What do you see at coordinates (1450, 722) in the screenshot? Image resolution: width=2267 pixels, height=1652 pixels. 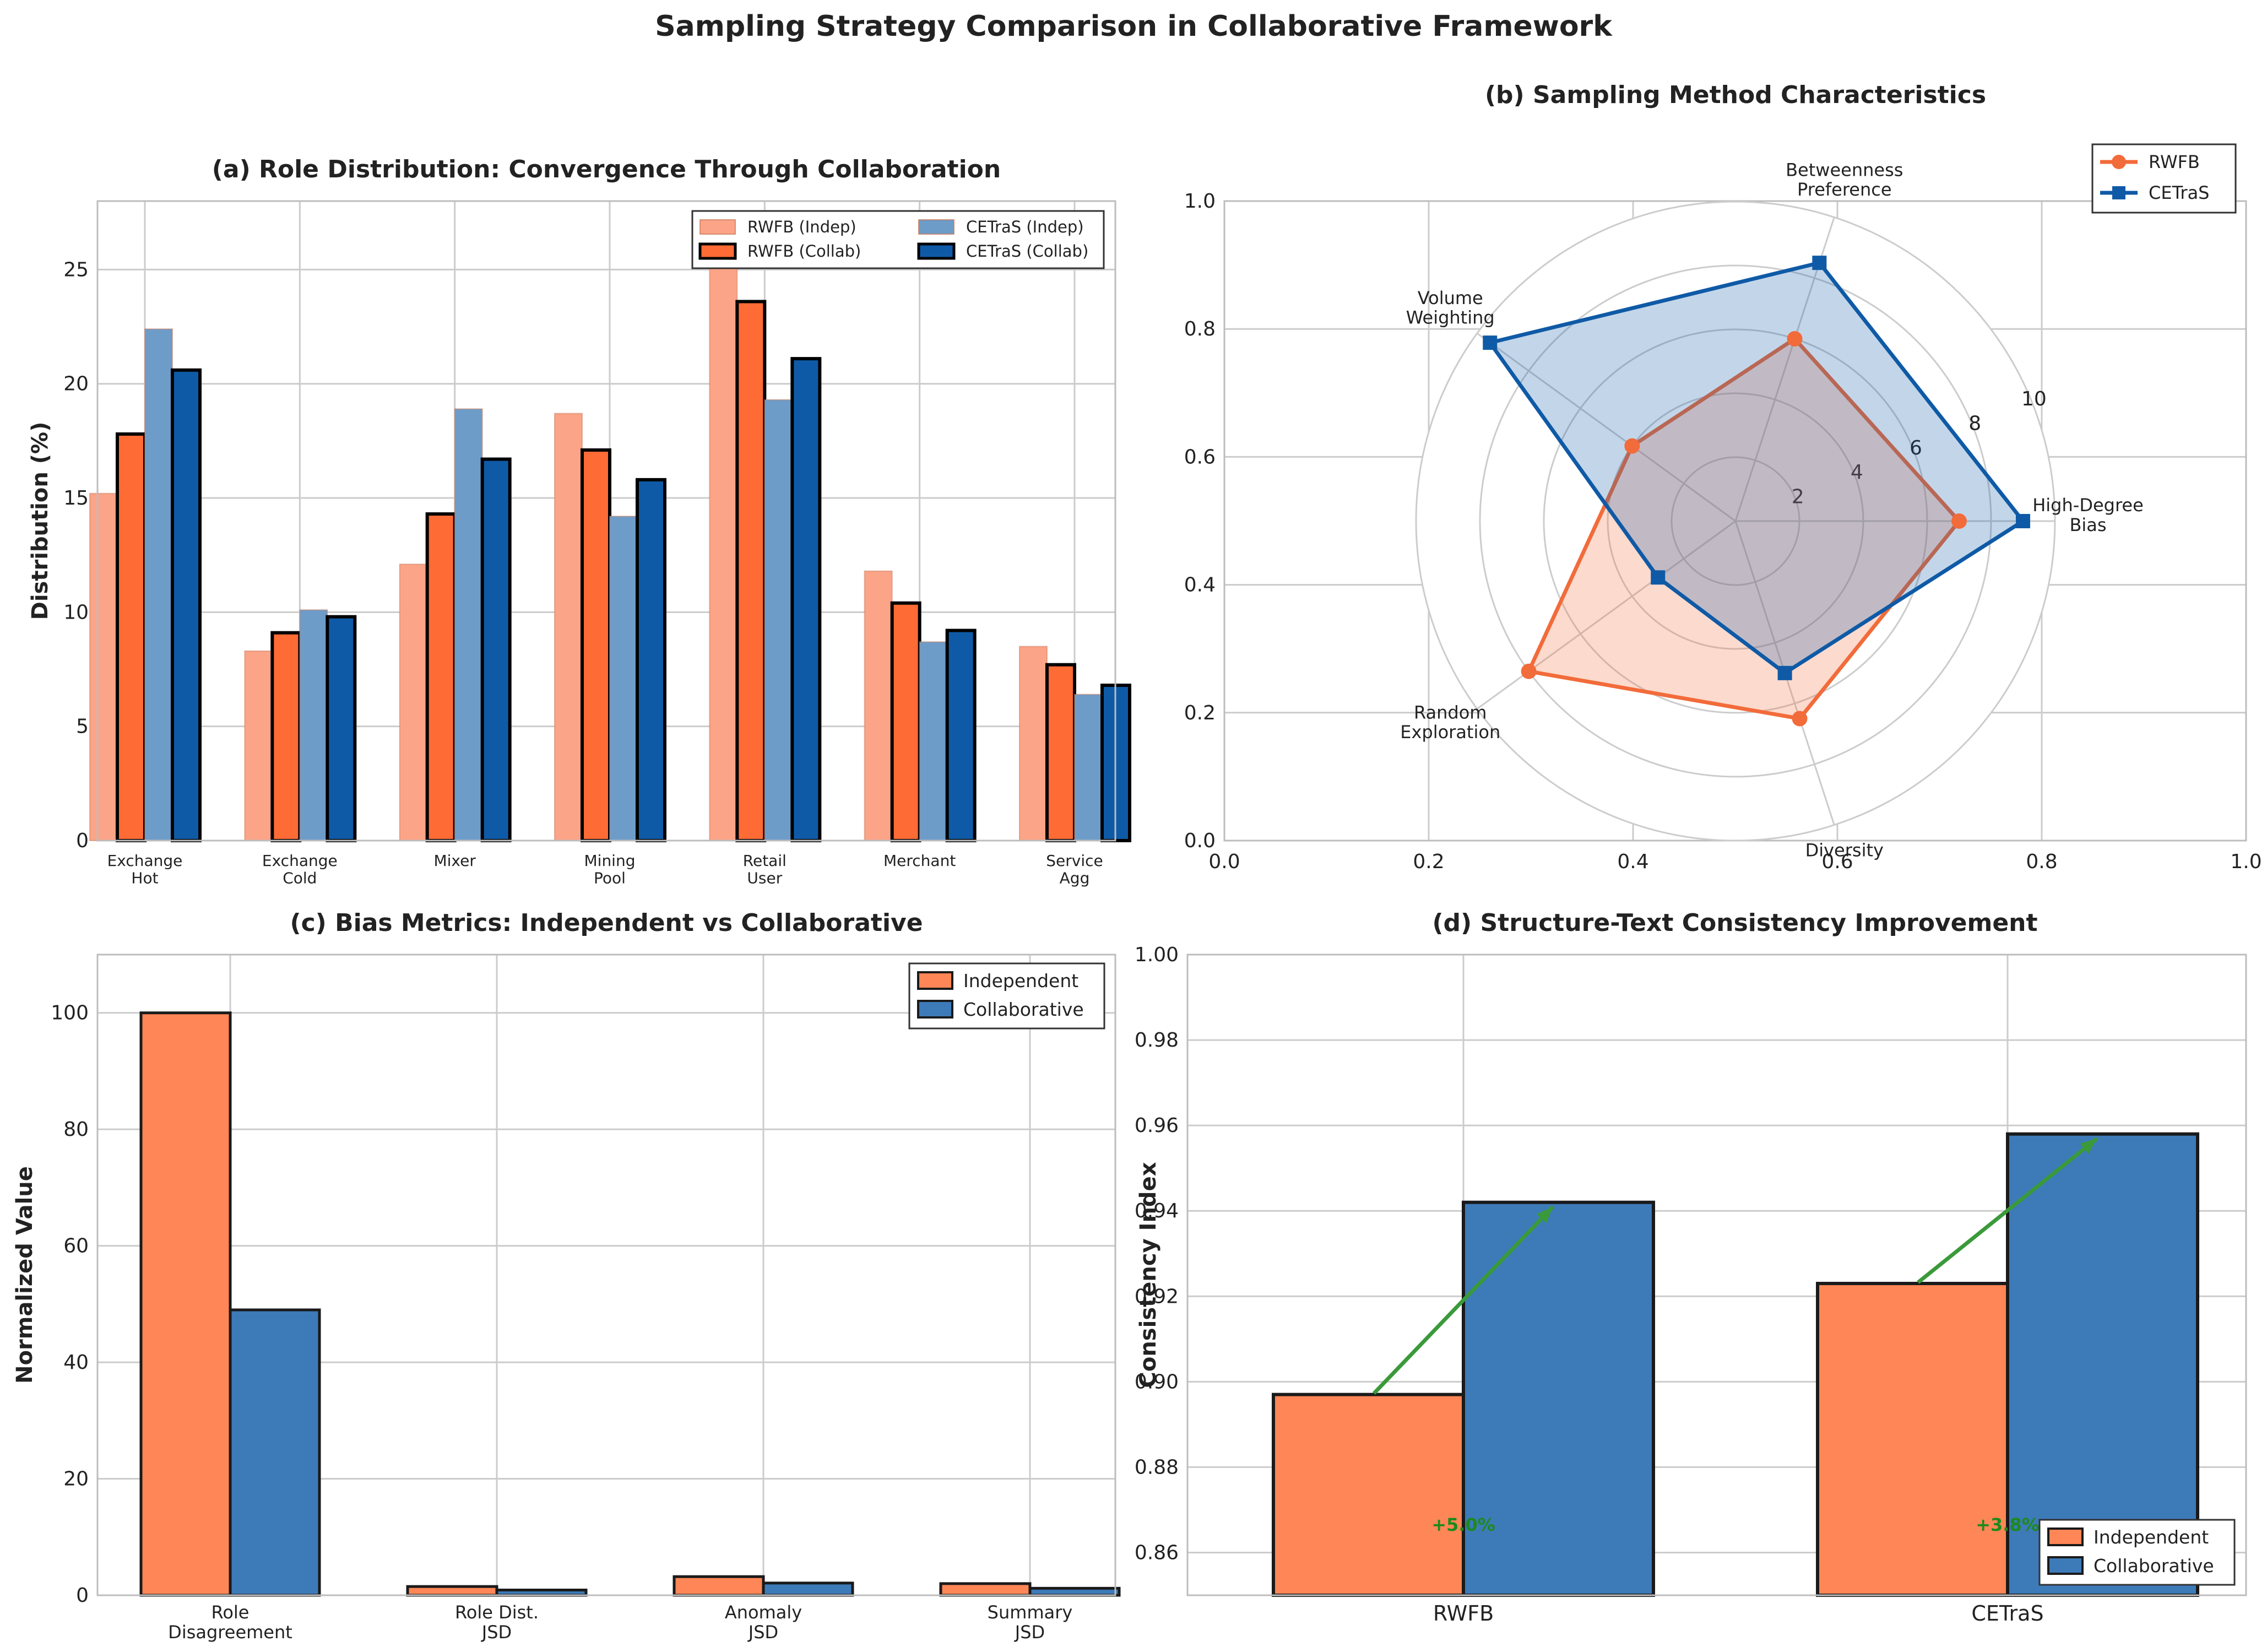 I see `polar-axis-label: Random Exploration` at bounding box center [1450, 722].